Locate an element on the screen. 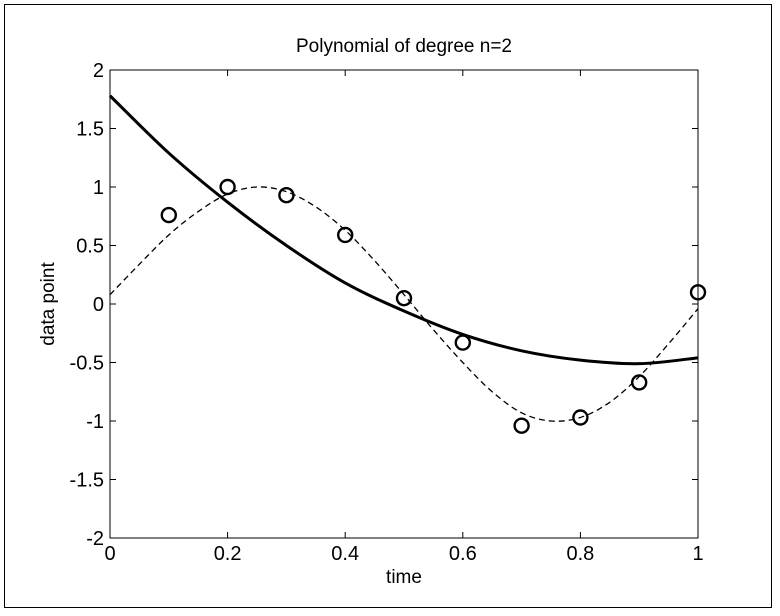 Image resolution: width=780 pixels, height=616 pixels. y-tick-label: 1.5 is located at coordinates (90, 130).